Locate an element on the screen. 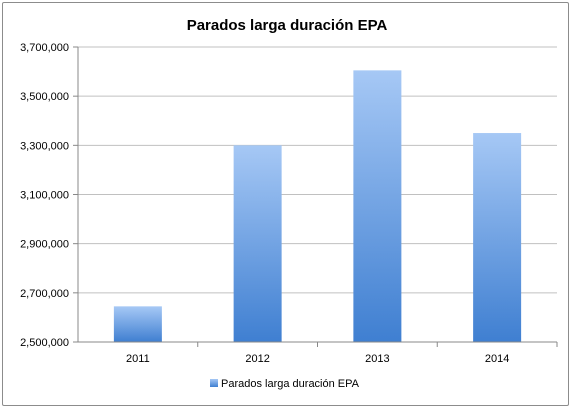 The image size is (573, 410). y-tick-label: 3,300,000 is located at coordinates (44, 146).